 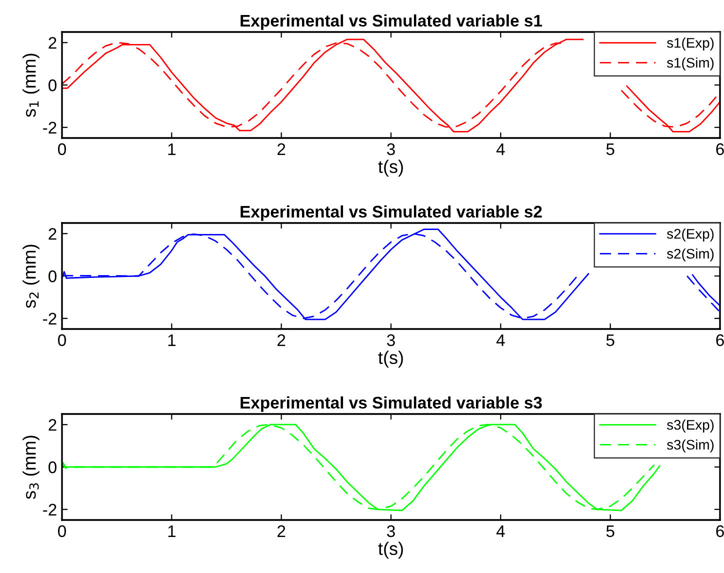 I want to click on legend-label: s2(Sim), so click(x=690, y=255).